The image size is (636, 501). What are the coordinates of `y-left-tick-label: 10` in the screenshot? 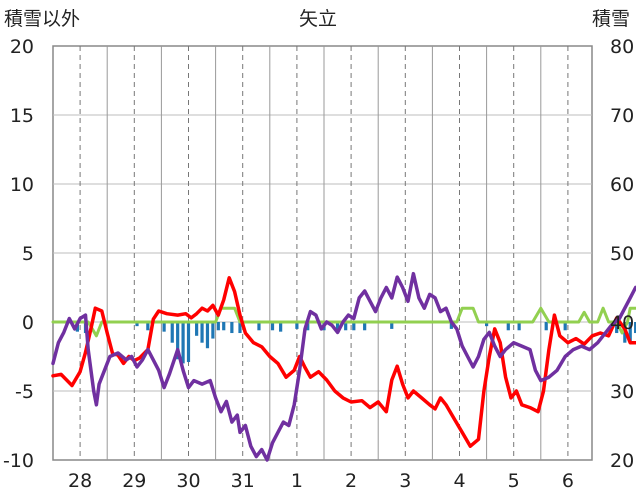 It's located at (22, 185).